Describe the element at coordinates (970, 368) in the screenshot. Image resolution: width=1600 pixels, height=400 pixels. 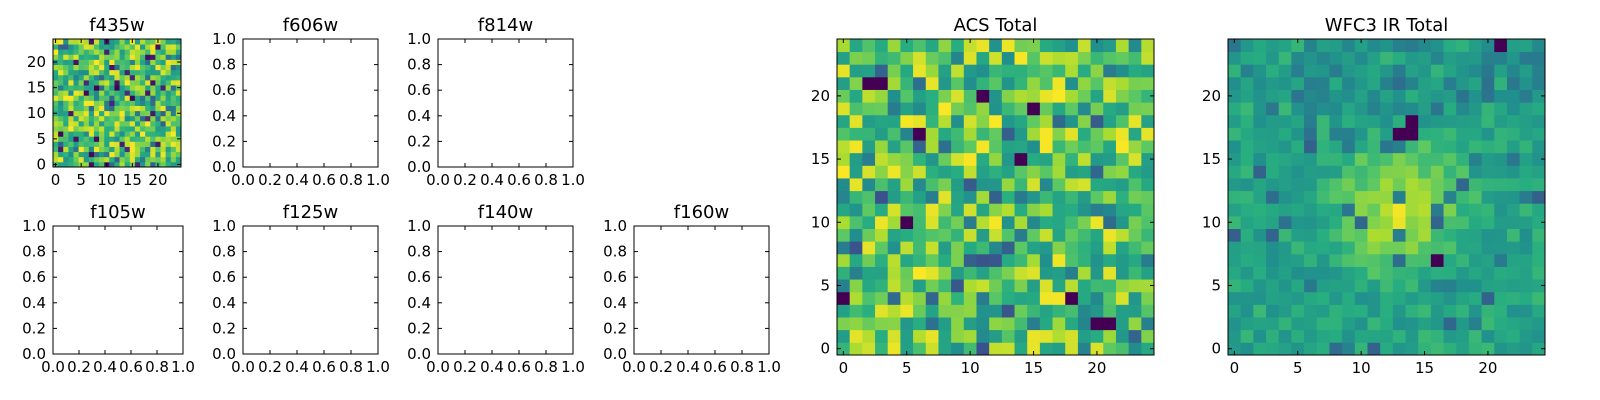
I see `x-tick-label: 10` at that location.